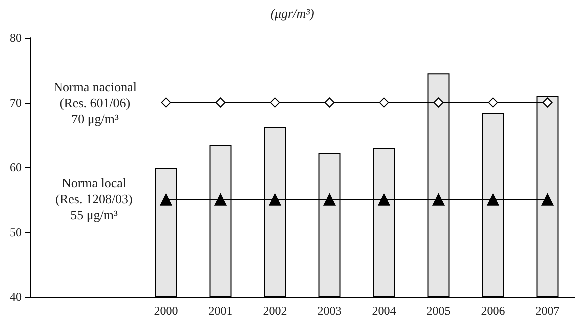 The image size is (585, 321). What do you see at coordinates (96, 102) in the screenshot?
I see `legend-label: Norma nacional (Res. 601/06) 70 μg/m³` at bounding box center [96, 102].